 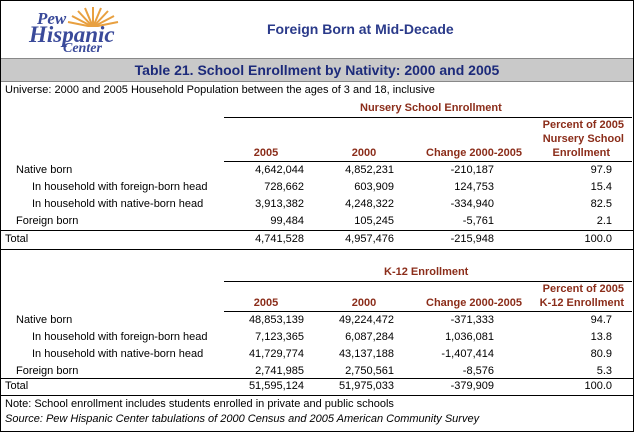 I want to click on cell-change: -210,187, so click(x=472, y=170).